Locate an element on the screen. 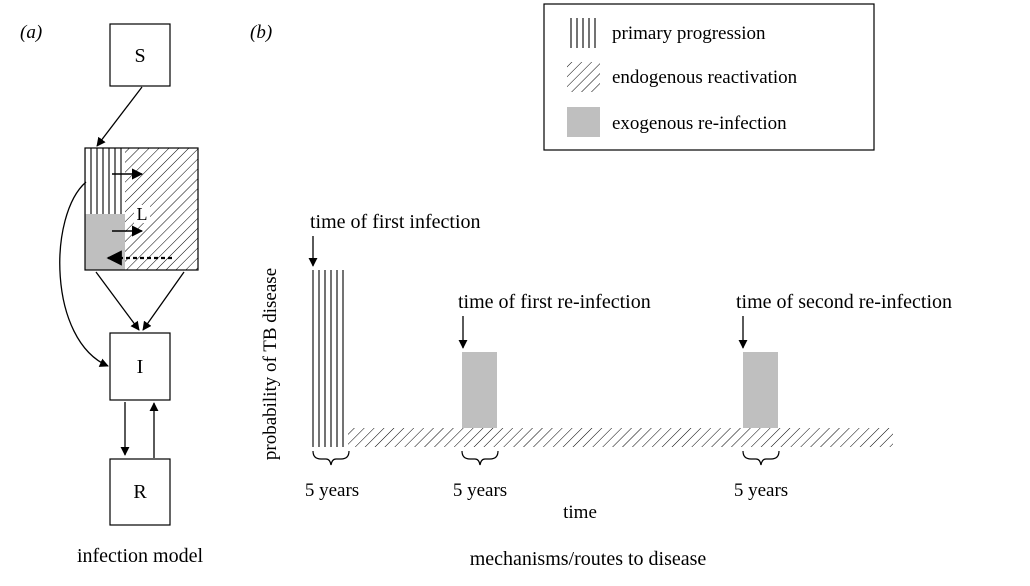  legend-label-exogenous: exogenous re-infection is located at coordinates (699, 123).